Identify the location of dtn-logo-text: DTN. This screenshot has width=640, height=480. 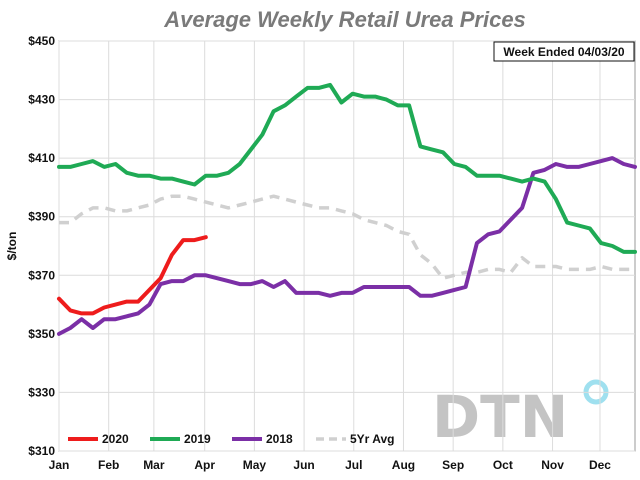
(500, 417).